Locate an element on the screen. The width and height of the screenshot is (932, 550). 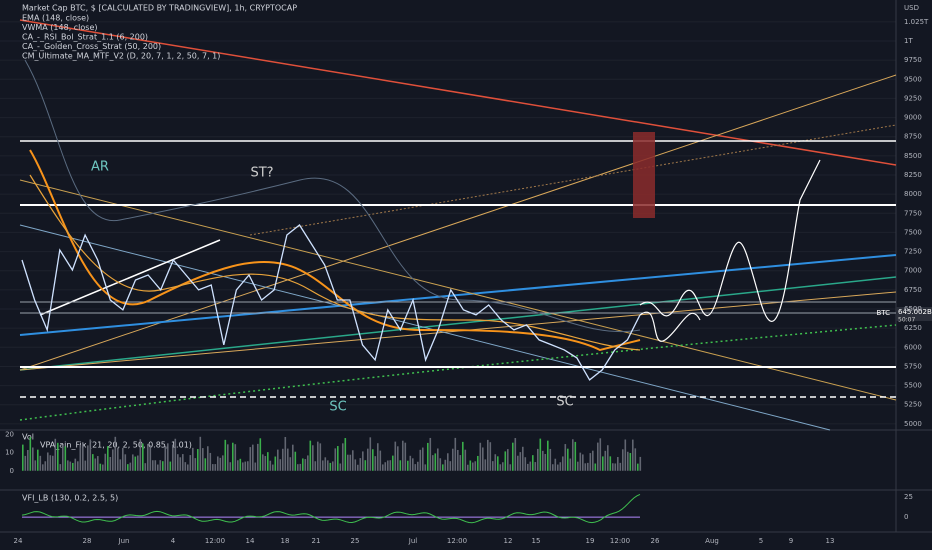
x-tick-label: 18 is located at coordinates (285, 541).